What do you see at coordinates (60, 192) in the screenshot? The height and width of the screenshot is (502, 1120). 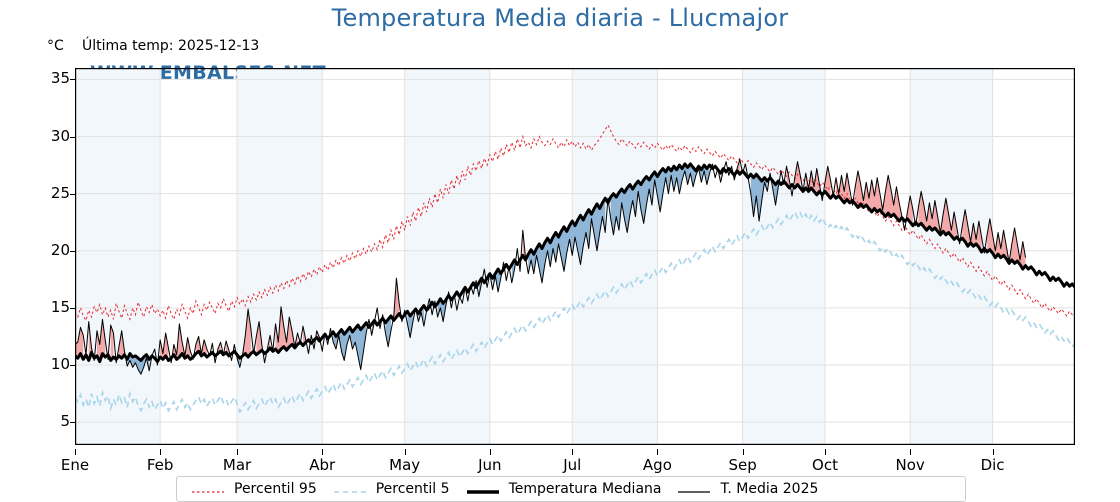 I see `y-tick-label-25: 25` at bounding box center [60, 192].